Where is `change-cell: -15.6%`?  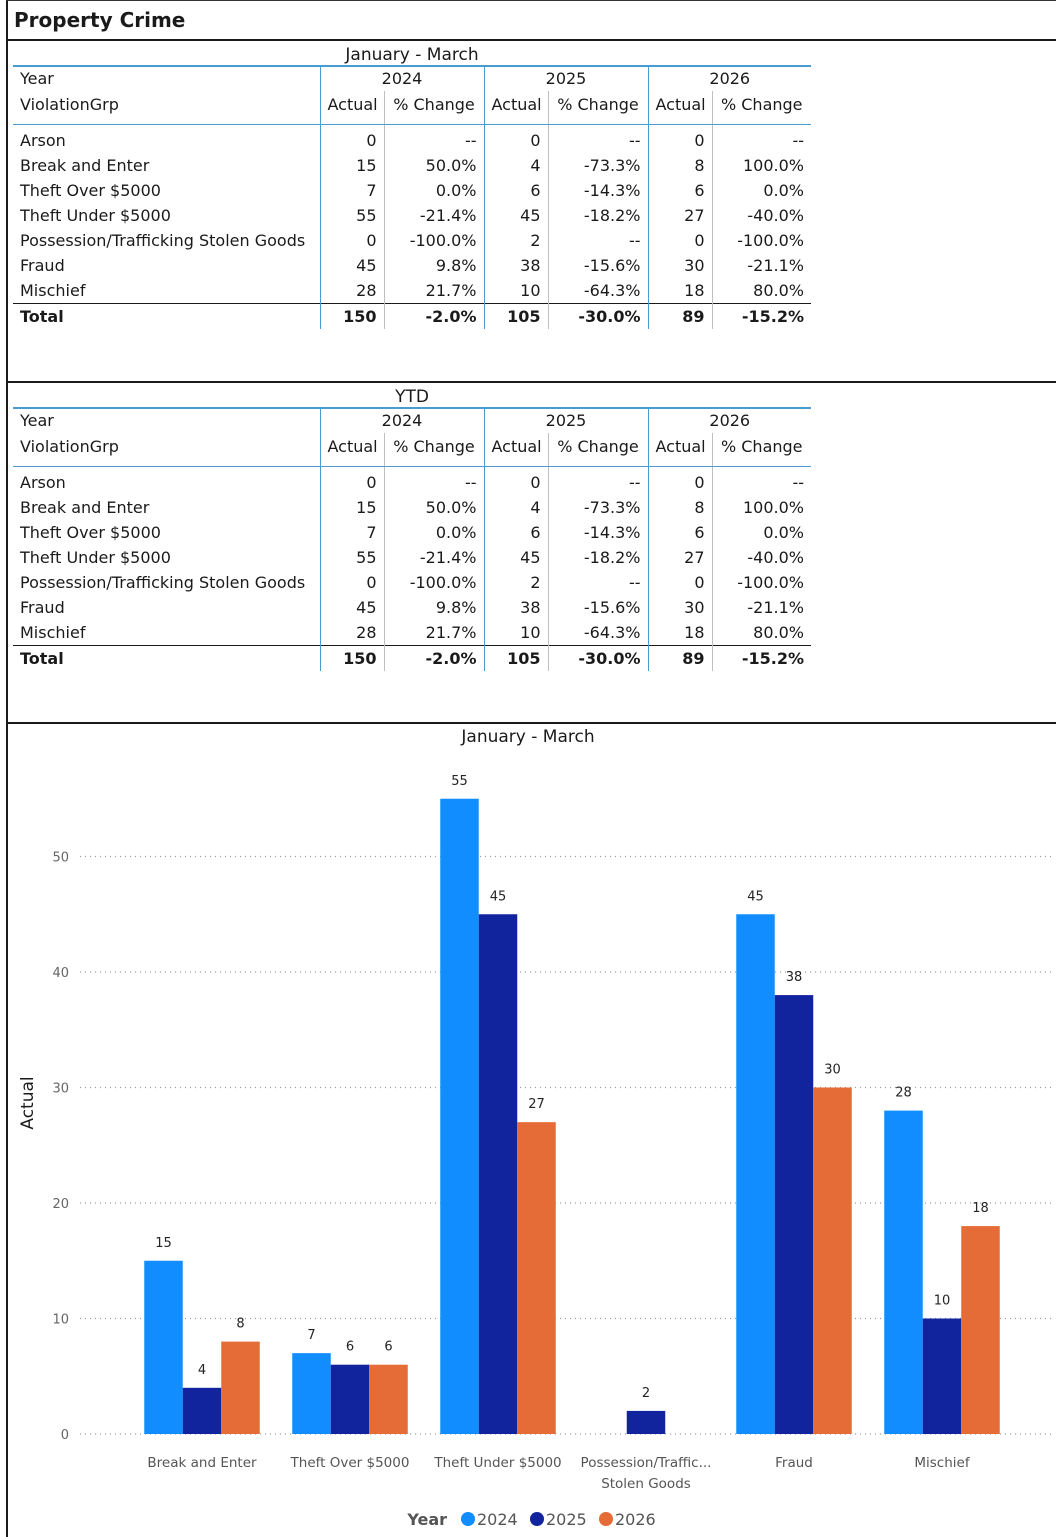 change-cell: -15.6% is located at coordinates (597, 607).